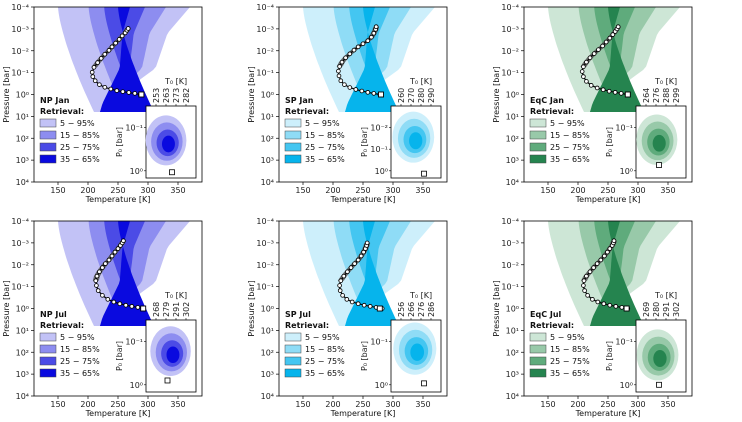 The image size is (742, 422). I want to click on x-axis-label: Temperature [K], so click(608, 199).